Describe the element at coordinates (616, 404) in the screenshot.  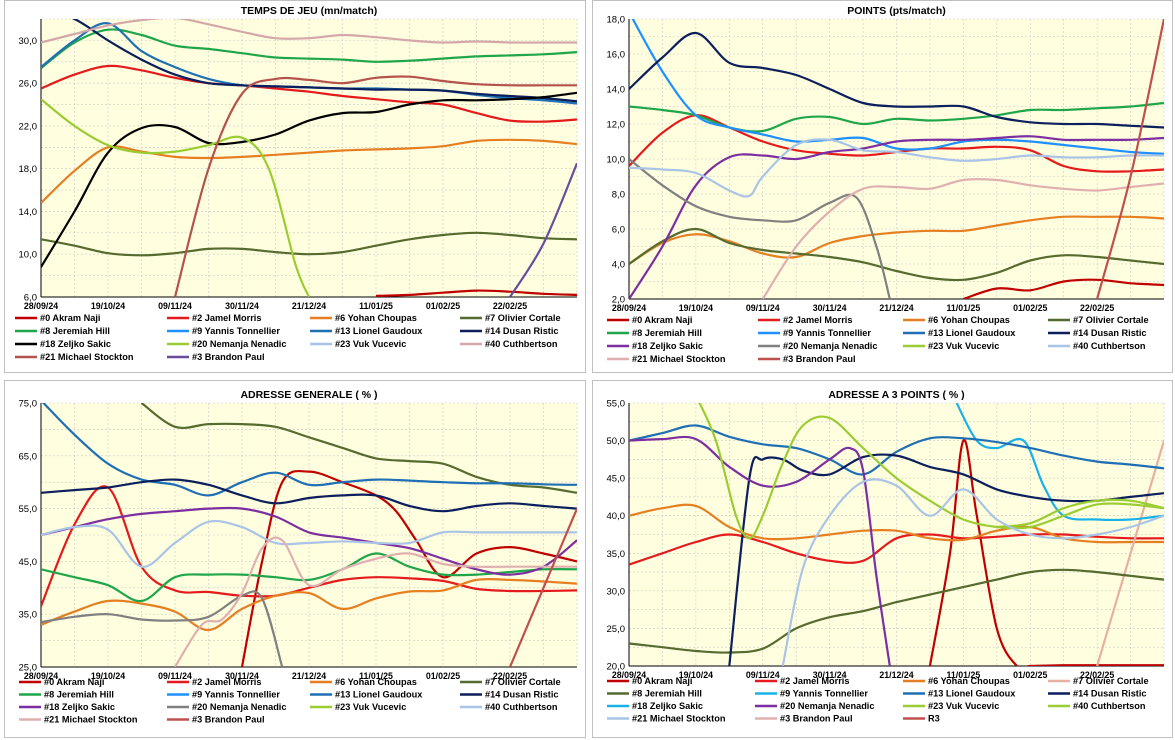
I see `y-tick-label: 55,0` at that location.